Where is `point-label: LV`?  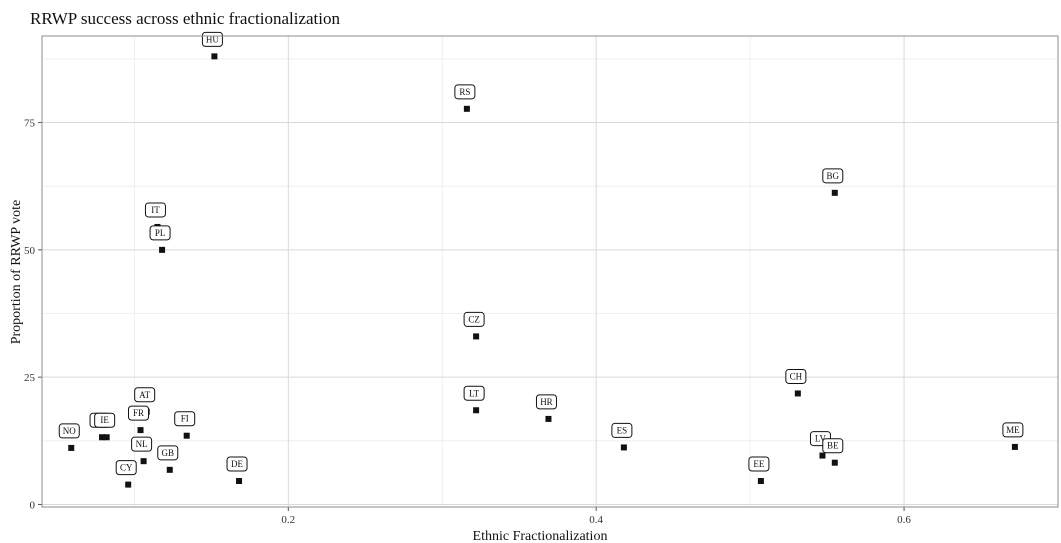
point-label: LV is located at coordinates (821, 439).